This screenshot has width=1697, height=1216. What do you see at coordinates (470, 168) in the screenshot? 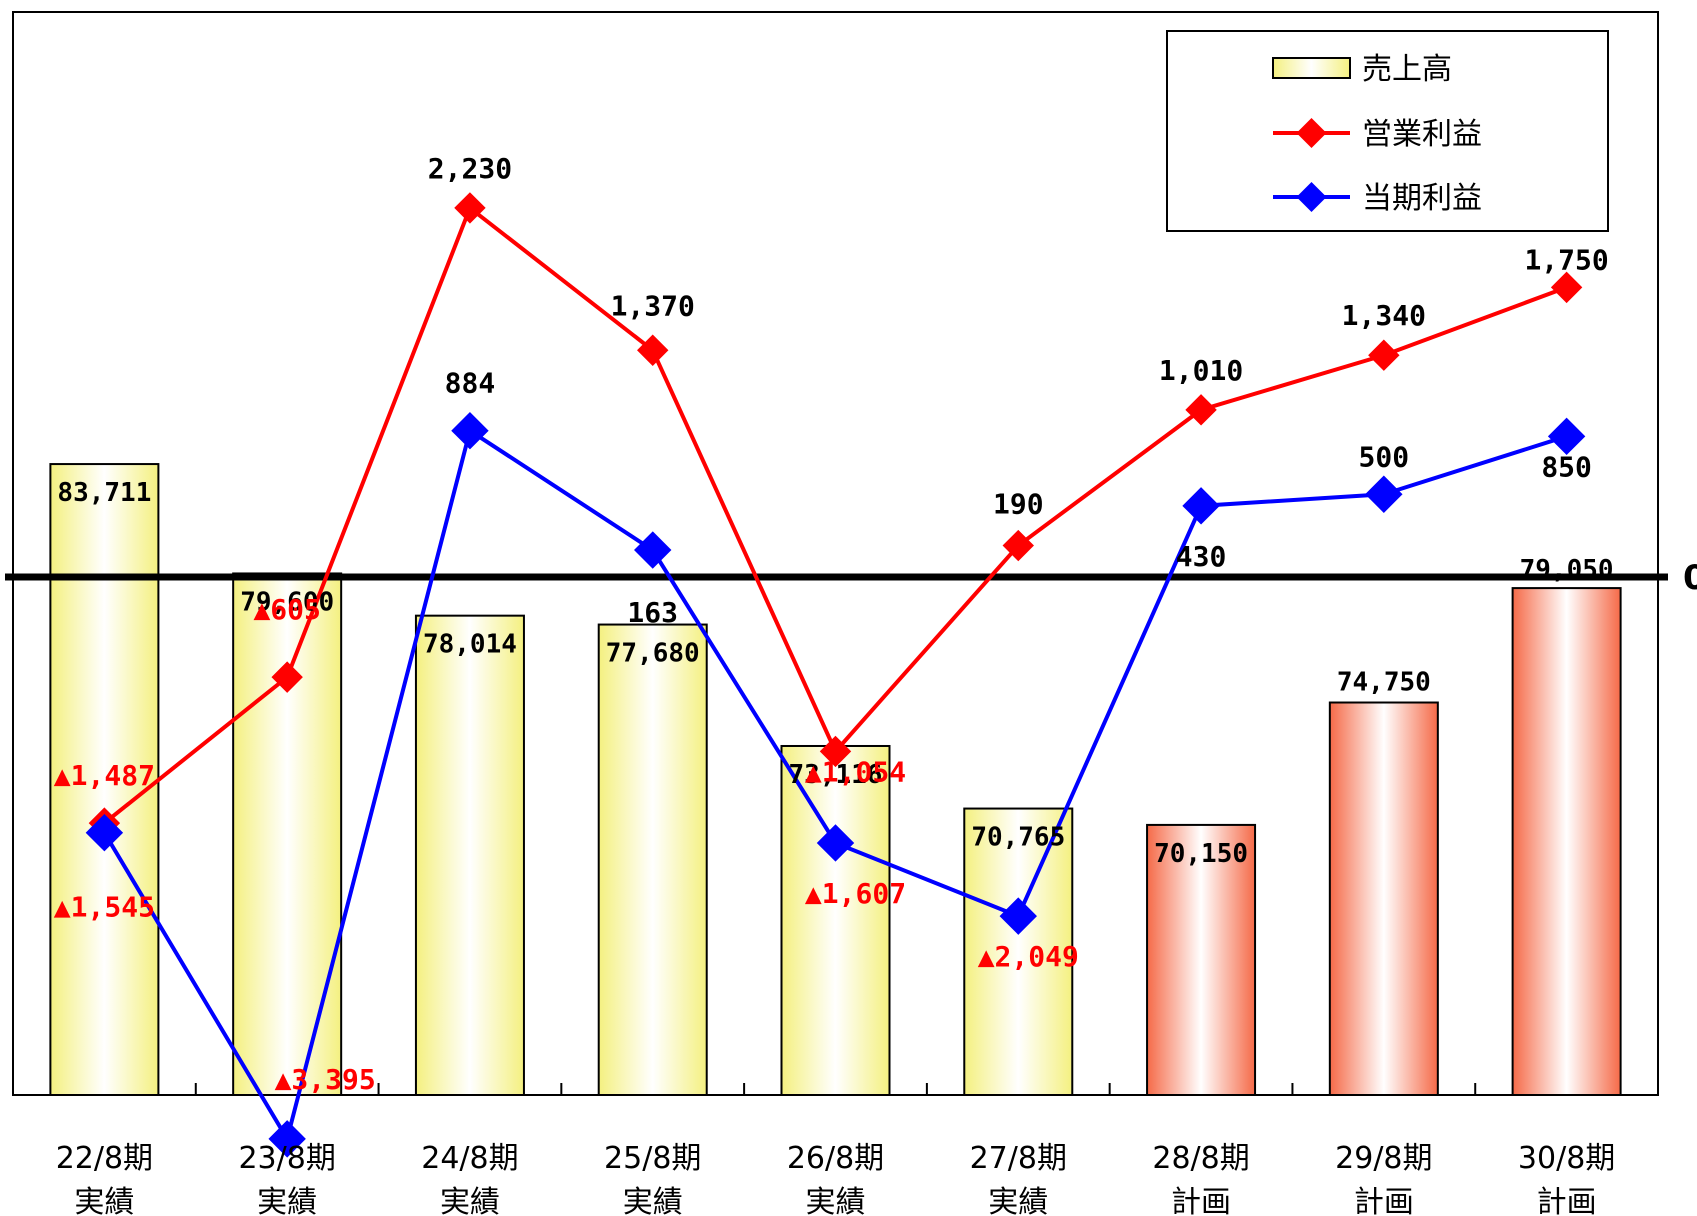
I see `operating-profit-data-label: 2,230` at bounding box center [470, 168].